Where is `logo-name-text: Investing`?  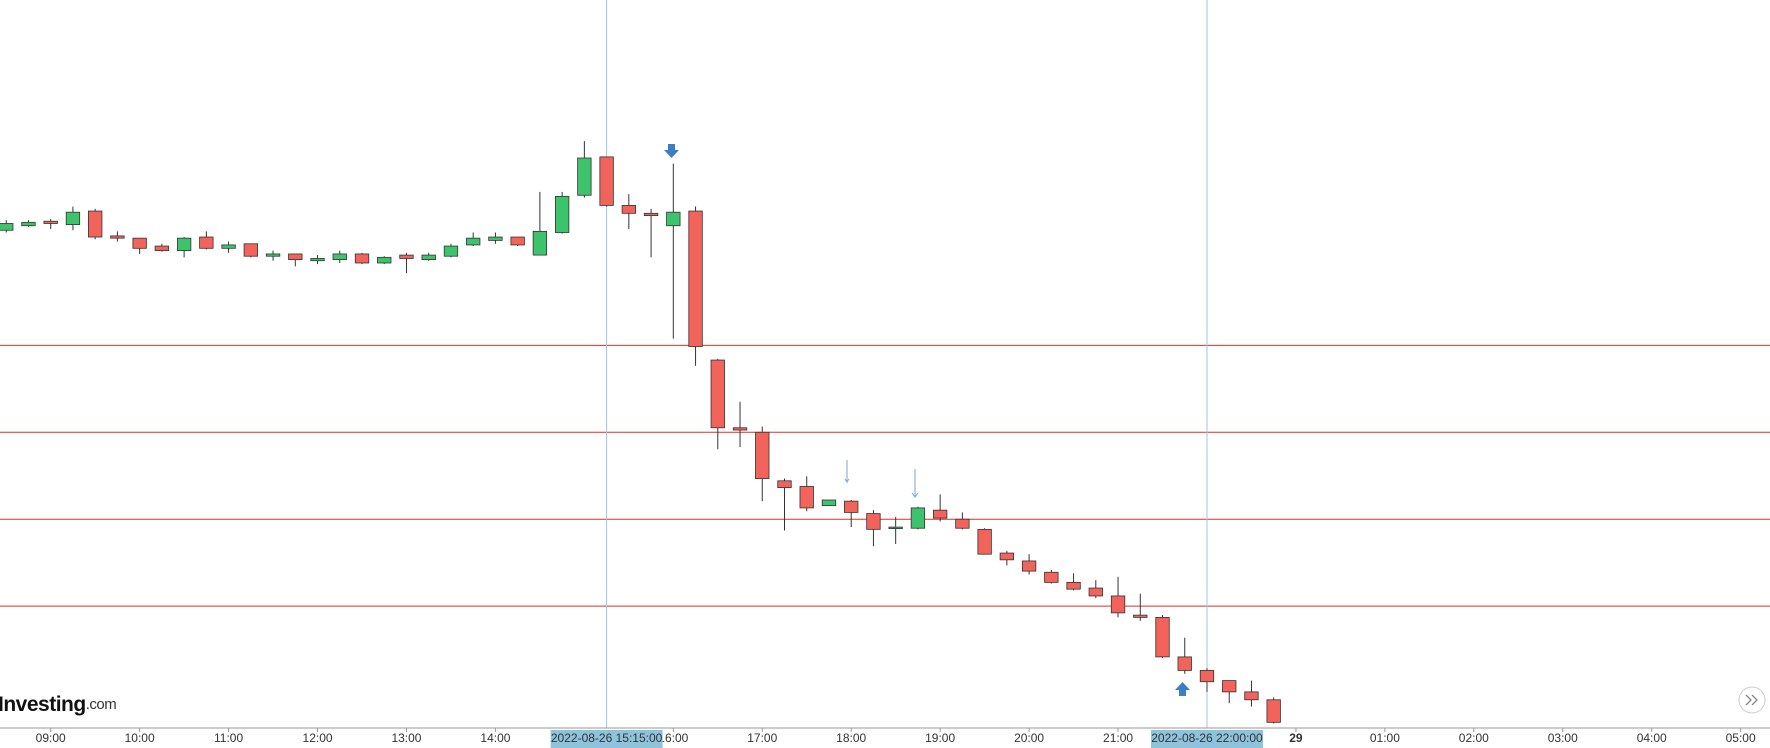 logo-name-text: Investing is located at coordinates (43, 704).